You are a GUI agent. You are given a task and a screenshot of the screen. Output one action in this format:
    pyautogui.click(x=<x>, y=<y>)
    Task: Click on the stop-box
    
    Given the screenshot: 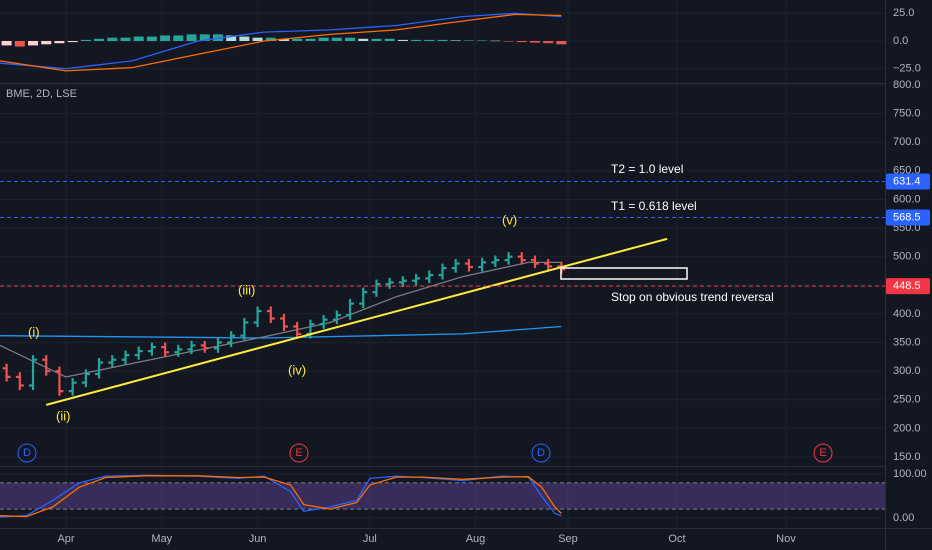 What is the action you would take?
    pyautogui.click(x=624, y=273)
    